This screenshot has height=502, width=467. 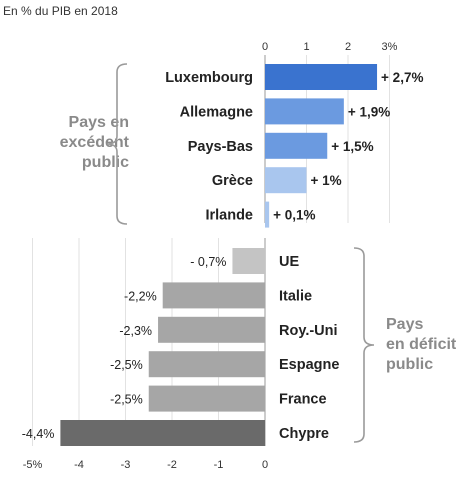 I want to click on chart-subtitle: En % du PIB en 2018, so click(x=60, y=11).